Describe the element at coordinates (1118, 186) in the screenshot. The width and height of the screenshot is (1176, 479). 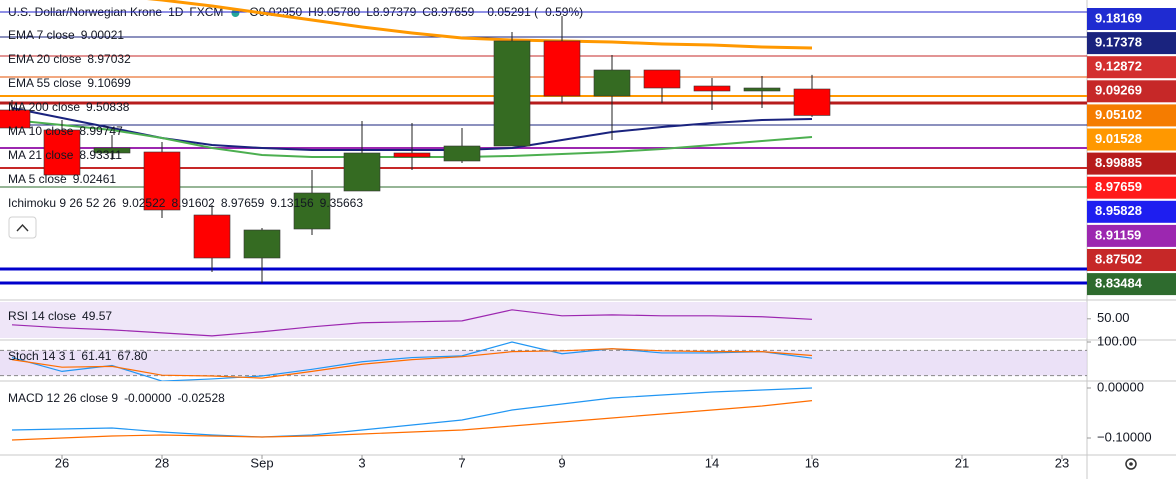
I see `price-tag: 8.97659` at that location.